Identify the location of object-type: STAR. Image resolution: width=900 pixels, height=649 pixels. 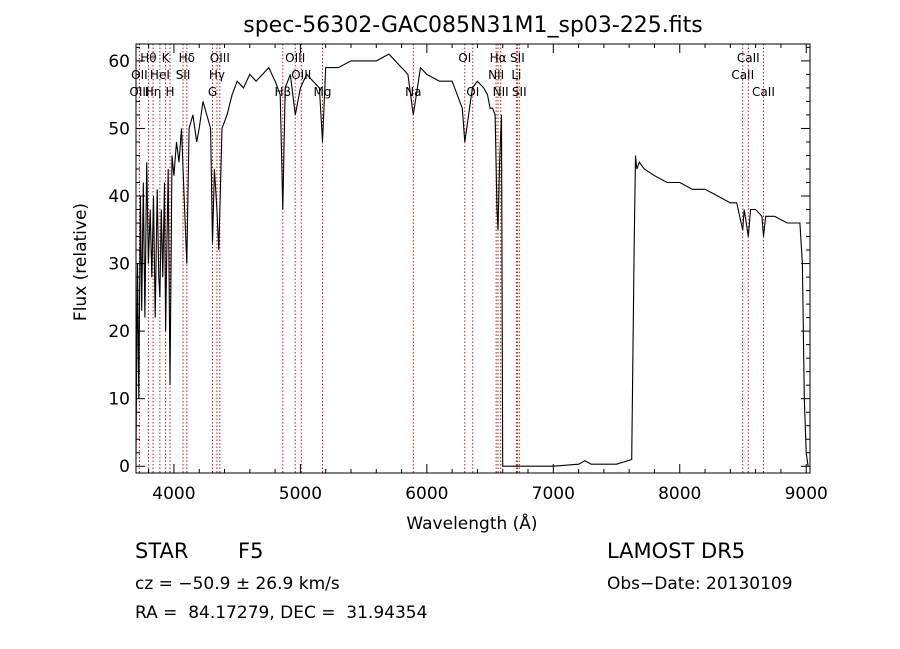
(162, 551).